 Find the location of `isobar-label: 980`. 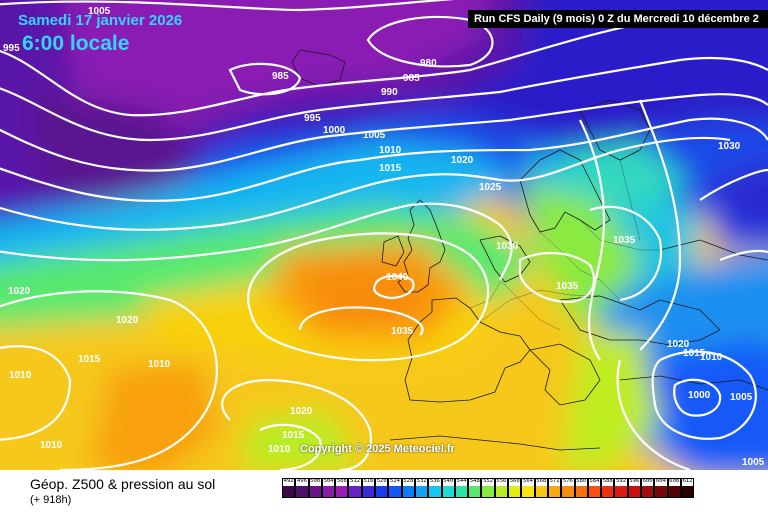

isobar-label: 980 is located at coordinates (428, 63).